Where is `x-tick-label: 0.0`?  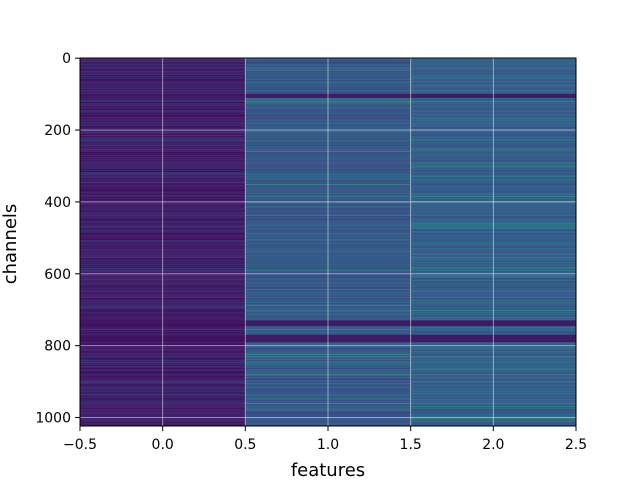 x-tick-label: 0.0 is located at coordinates (163, 445).